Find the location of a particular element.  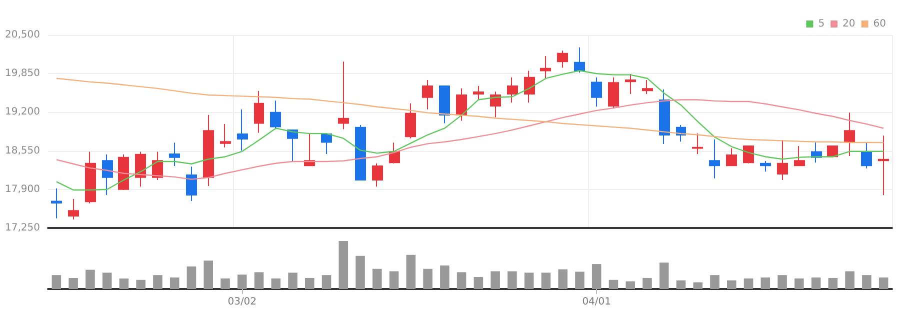

legend-label: 5 is located at coordinates (821, 24).